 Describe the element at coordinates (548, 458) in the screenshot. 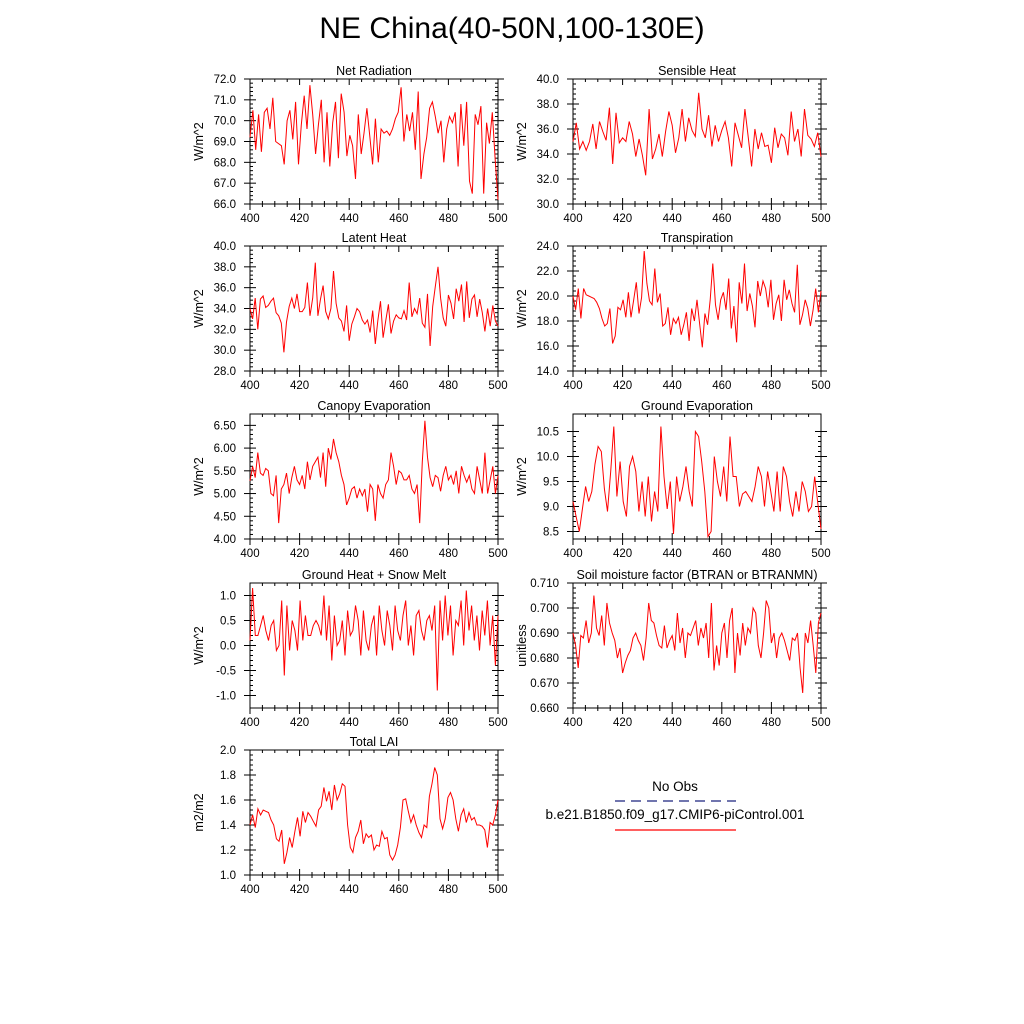

I see `y-tick-label: 10.0` at that location.